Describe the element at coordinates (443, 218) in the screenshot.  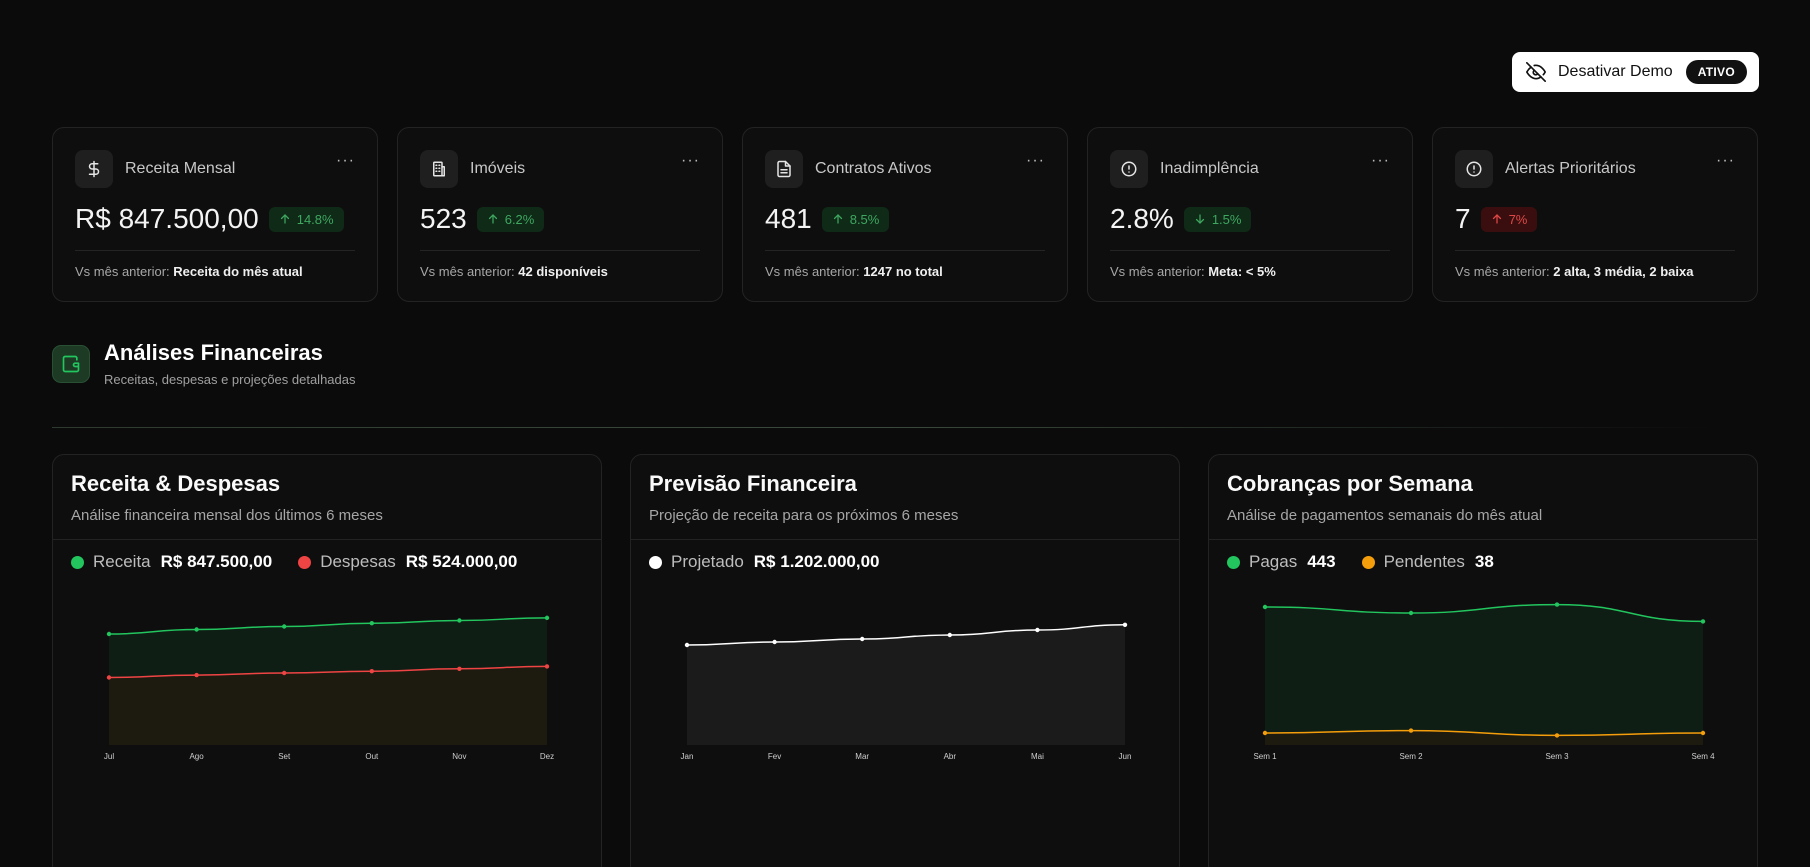
I see `kpi-value: 523` at that location.